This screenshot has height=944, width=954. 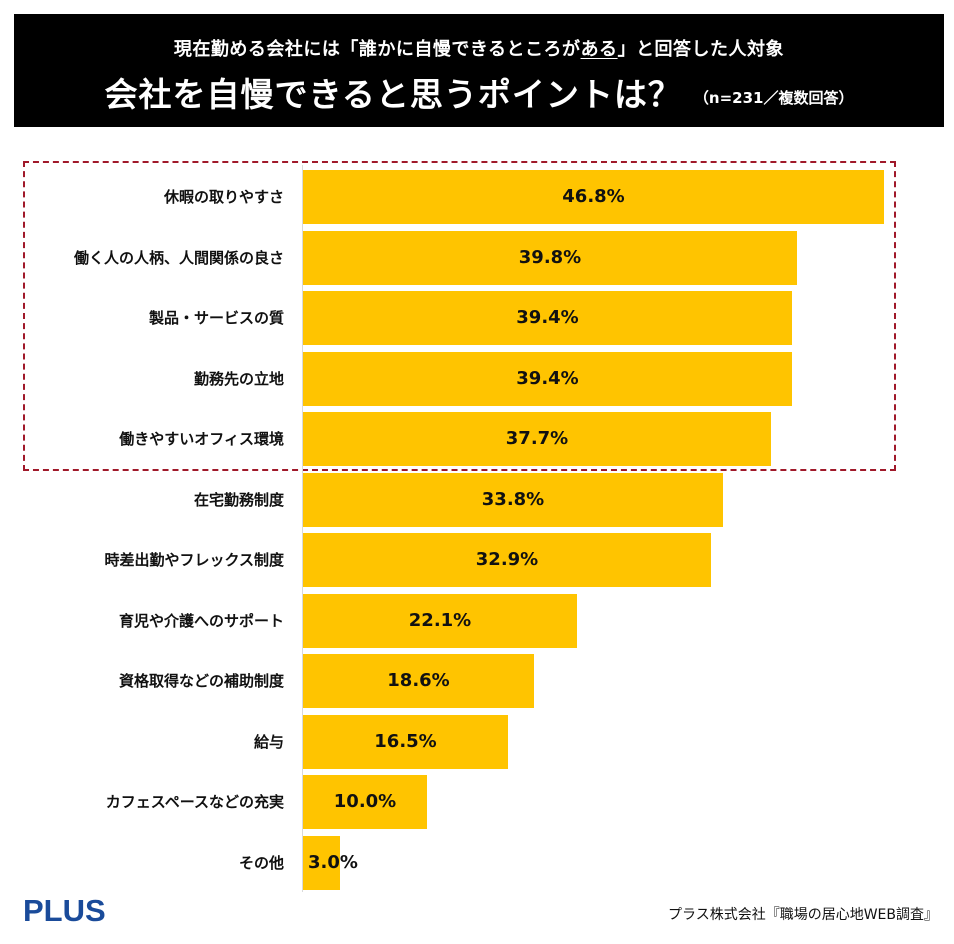 I want to click on sample-note: （n=231／複数回答）, so click(x=773, y=98).